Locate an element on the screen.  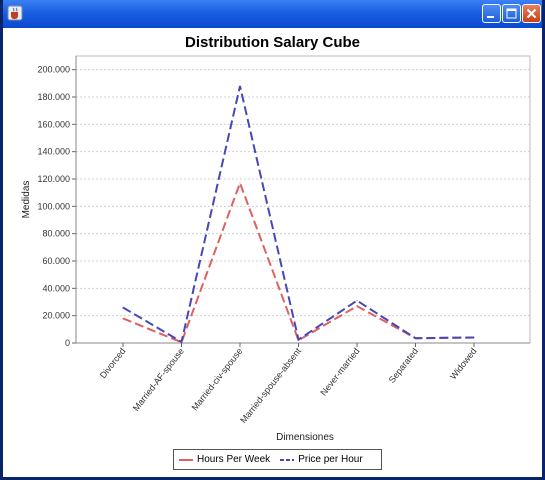
legend-item-hours: Hours Per Week is located at coordinates (224, 459).